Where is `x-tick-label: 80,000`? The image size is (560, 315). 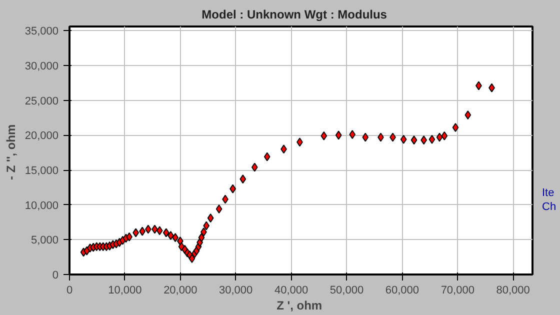 x-tick-label: 80,000 is located at coordinates (513, 290).